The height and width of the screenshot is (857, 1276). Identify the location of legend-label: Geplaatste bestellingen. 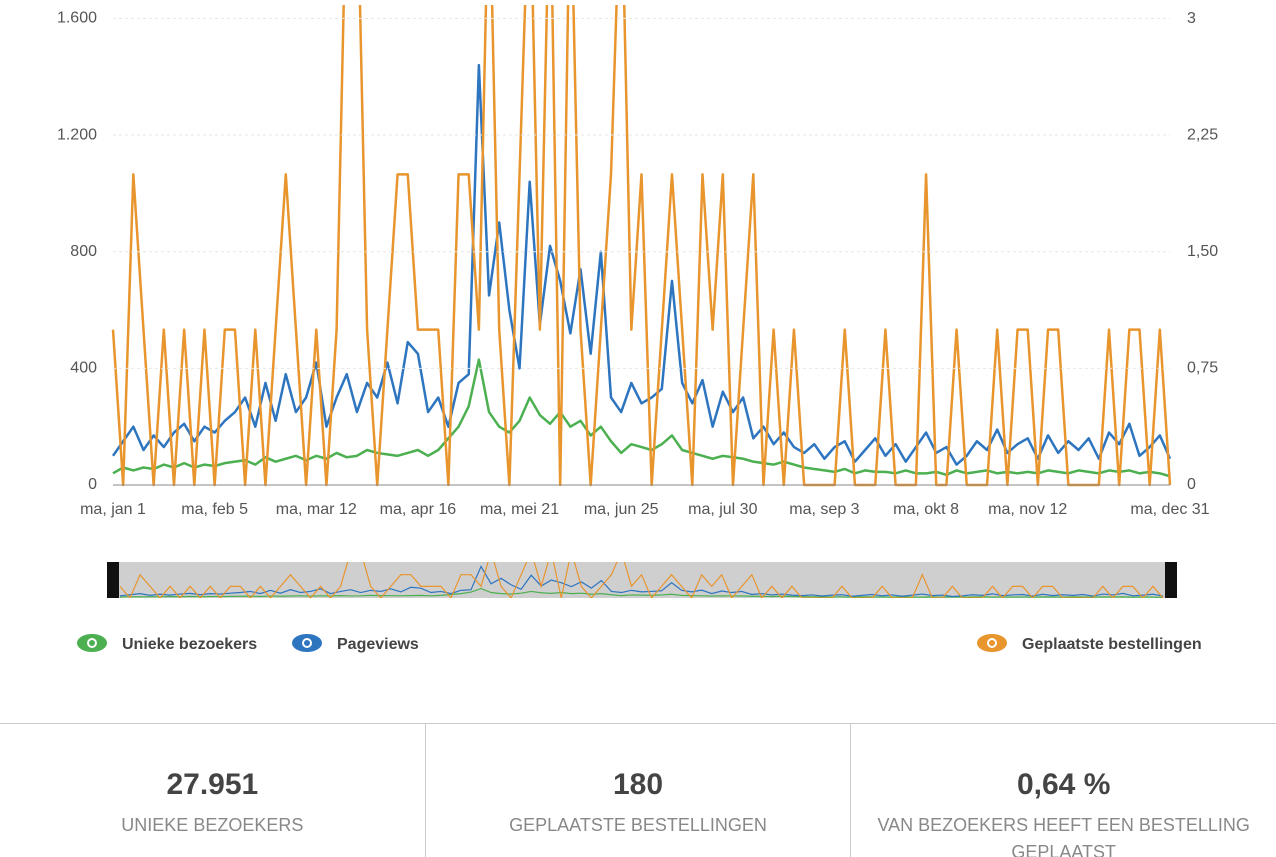
(1112, 644).